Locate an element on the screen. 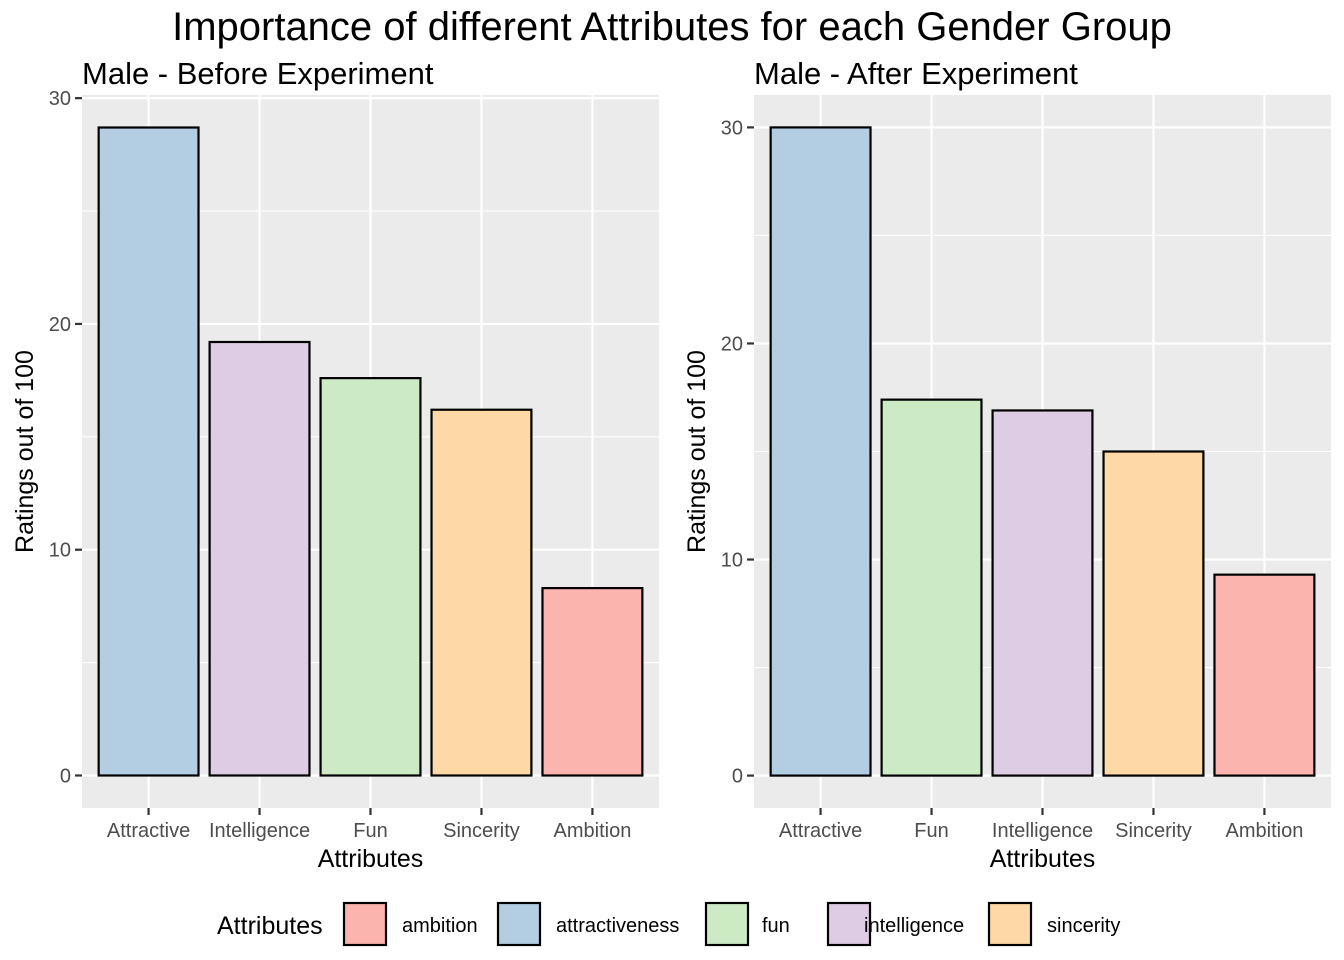 This screenshot has width=1344, height=960. legend-label-attractiveness: attractiveness is located at coordinates (617, 926).